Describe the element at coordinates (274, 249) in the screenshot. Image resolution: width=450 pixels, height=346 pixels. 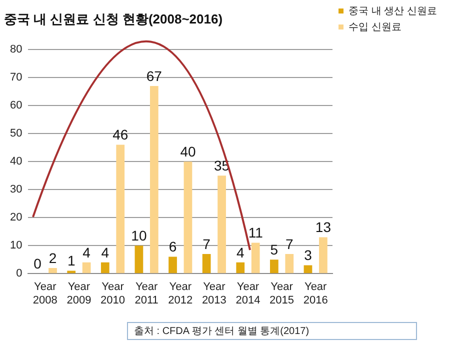
I see `data-label: 5` at that location.